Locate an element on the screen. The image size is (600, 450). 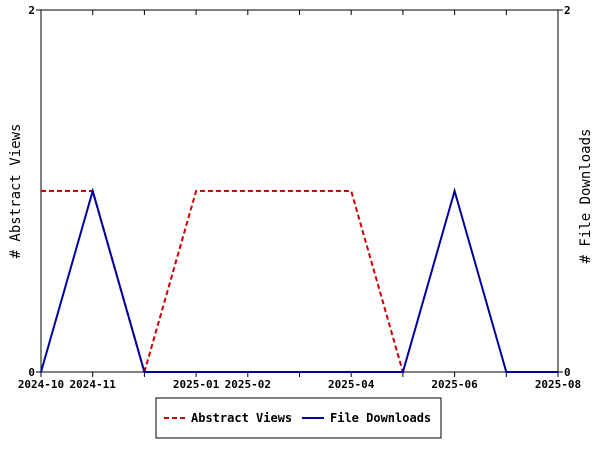
legend-label-abstract-views: Abstract Views is located at coordinates (241, 418).